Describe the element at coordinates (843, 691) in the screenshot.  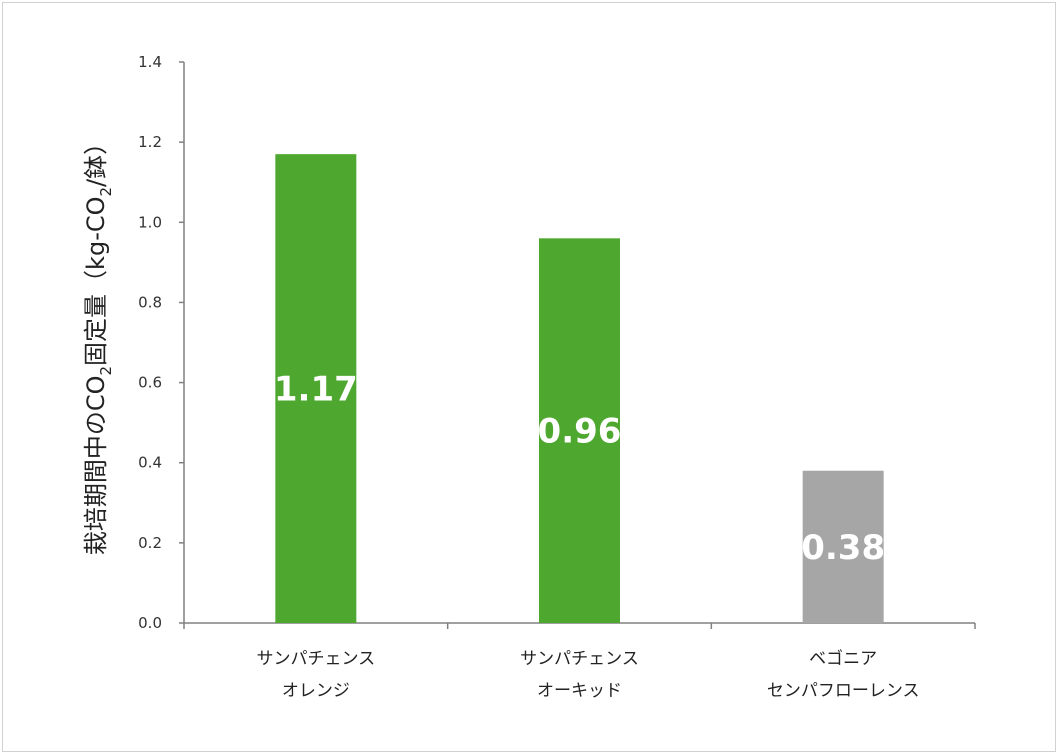
I see `x-category-label: センパフローレンス` at that location.